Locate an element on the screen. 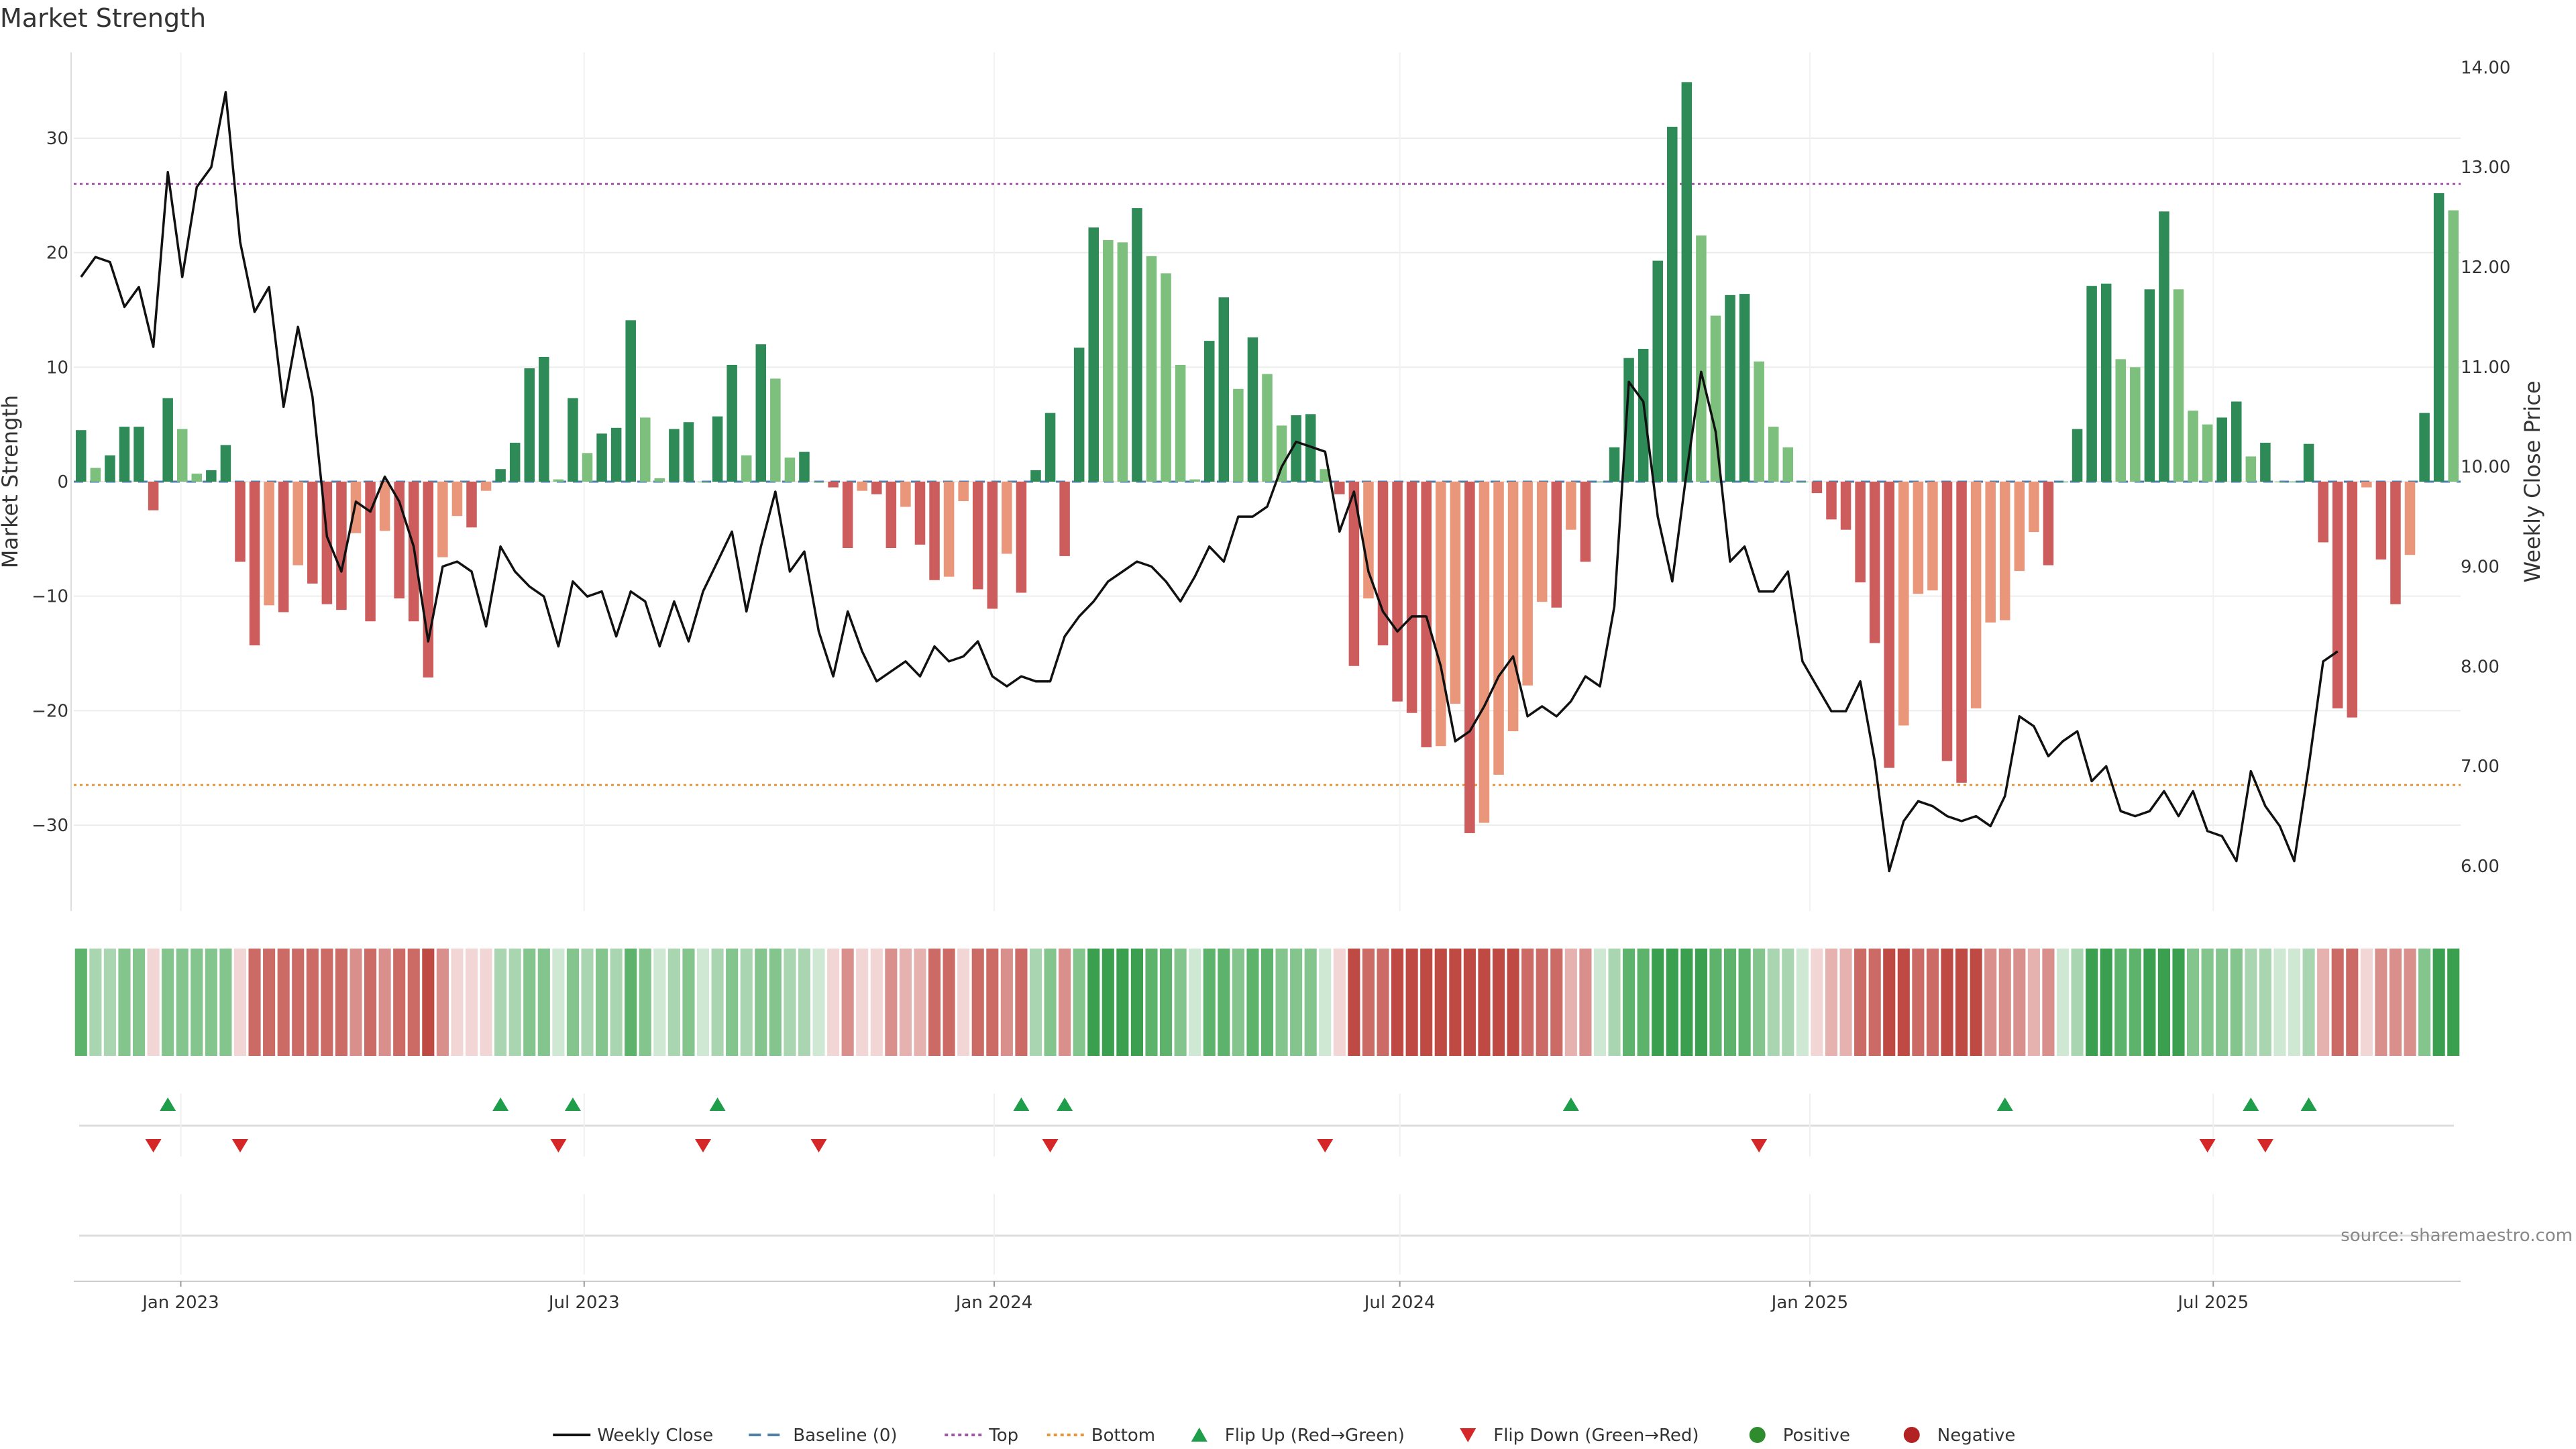 The height and width of the screenshot is (1449, 2576). y-tick-left: 30 is located at coordinates (57, 139).